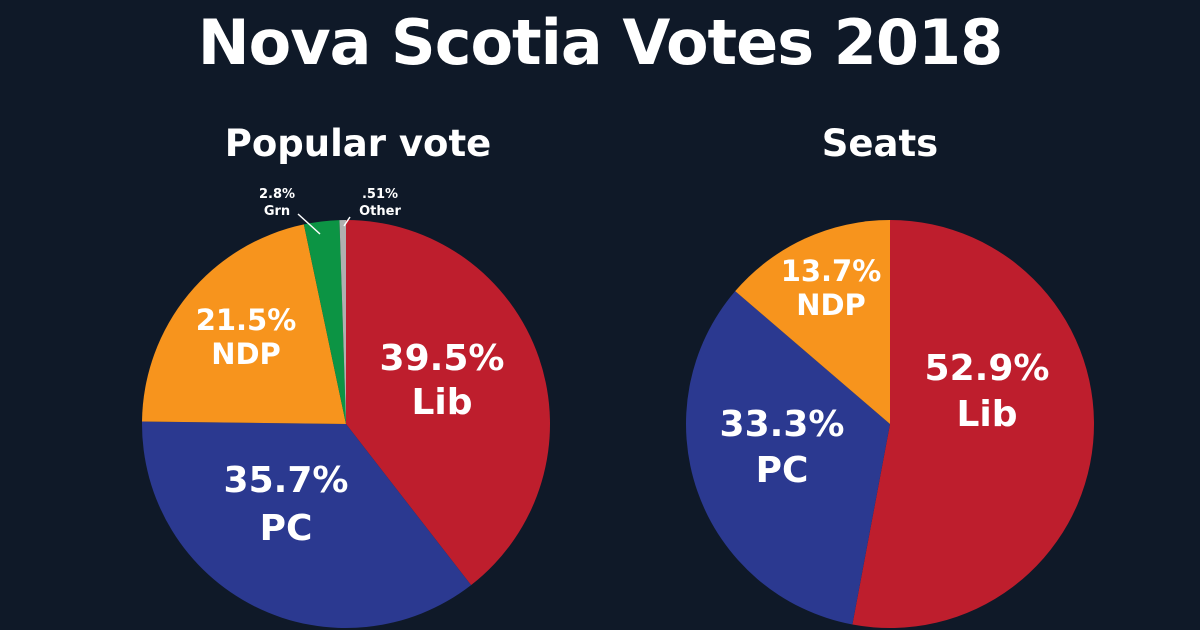 The image size is (1200, 630). Describe the element at coordinates (380, 194) in the screenshot. I see `popular-vote-value-label-other: .51%` at that location.